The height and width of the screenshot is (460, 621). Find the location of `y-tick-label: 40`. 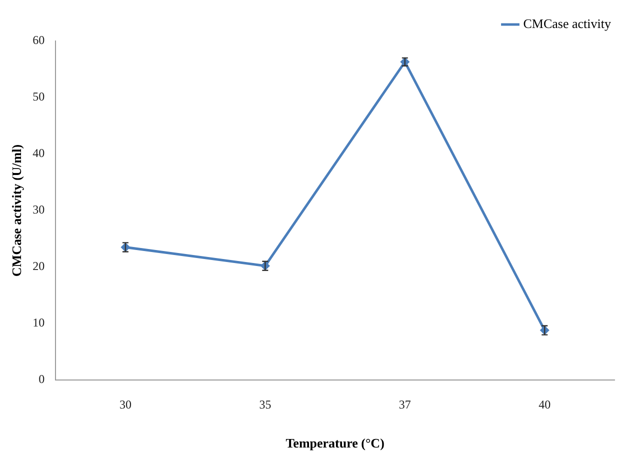

y-tick-label: 40 is located at coordinates (38, 153).